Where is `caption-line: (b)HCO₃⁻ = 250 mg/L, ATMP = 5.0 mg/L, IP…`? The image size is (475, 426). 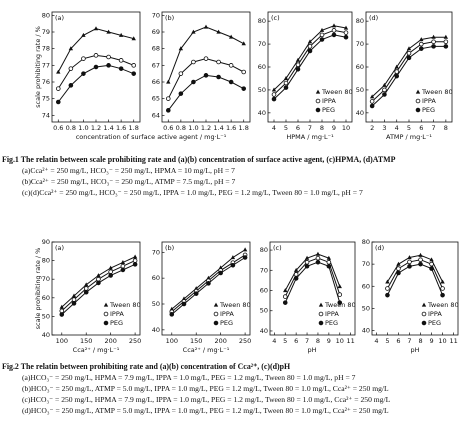
caption-line: (b)HCO₃⁻ = 250 mg/L, ATMP = 5.0 mg/L, IP… is located at coordinates (205, 388).